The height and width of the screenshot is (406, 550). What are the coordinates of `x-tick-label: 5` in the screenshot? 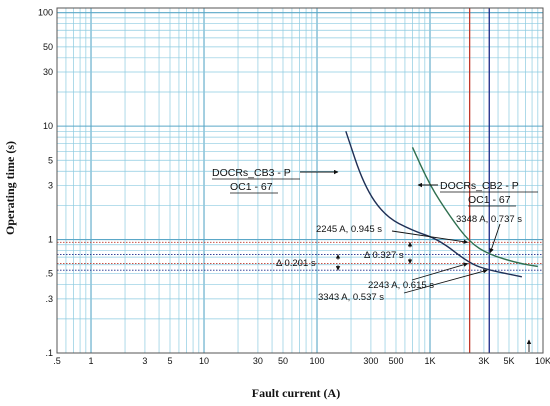 It's located at (169, 361).